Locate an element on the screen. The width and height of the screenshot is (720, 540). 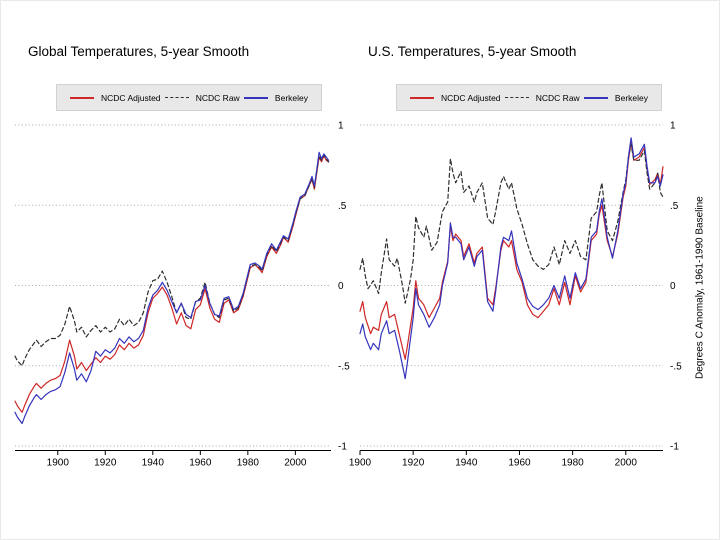
legend-global: NCDC Adjusted NCDC Raw Berkeley is located at coordinates (189, 97).